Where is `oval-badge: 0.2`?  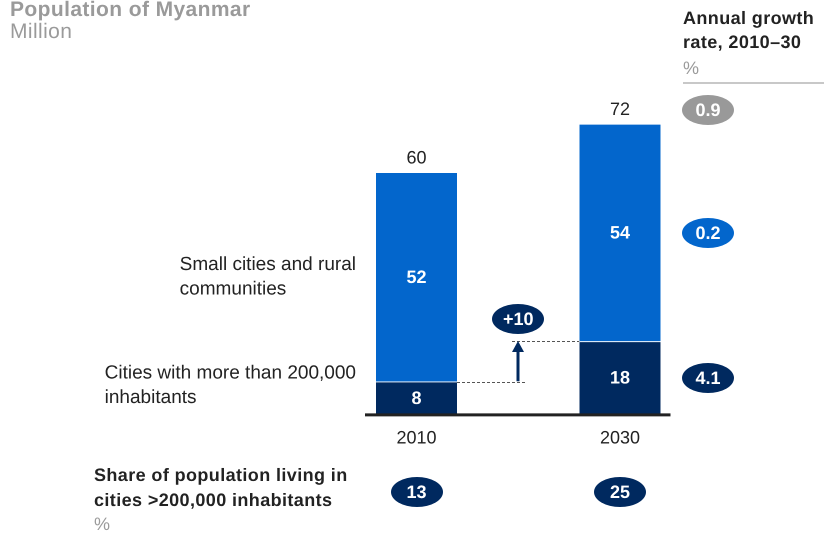 oval-badge: 0.2 is located at coordinates (708, 233).